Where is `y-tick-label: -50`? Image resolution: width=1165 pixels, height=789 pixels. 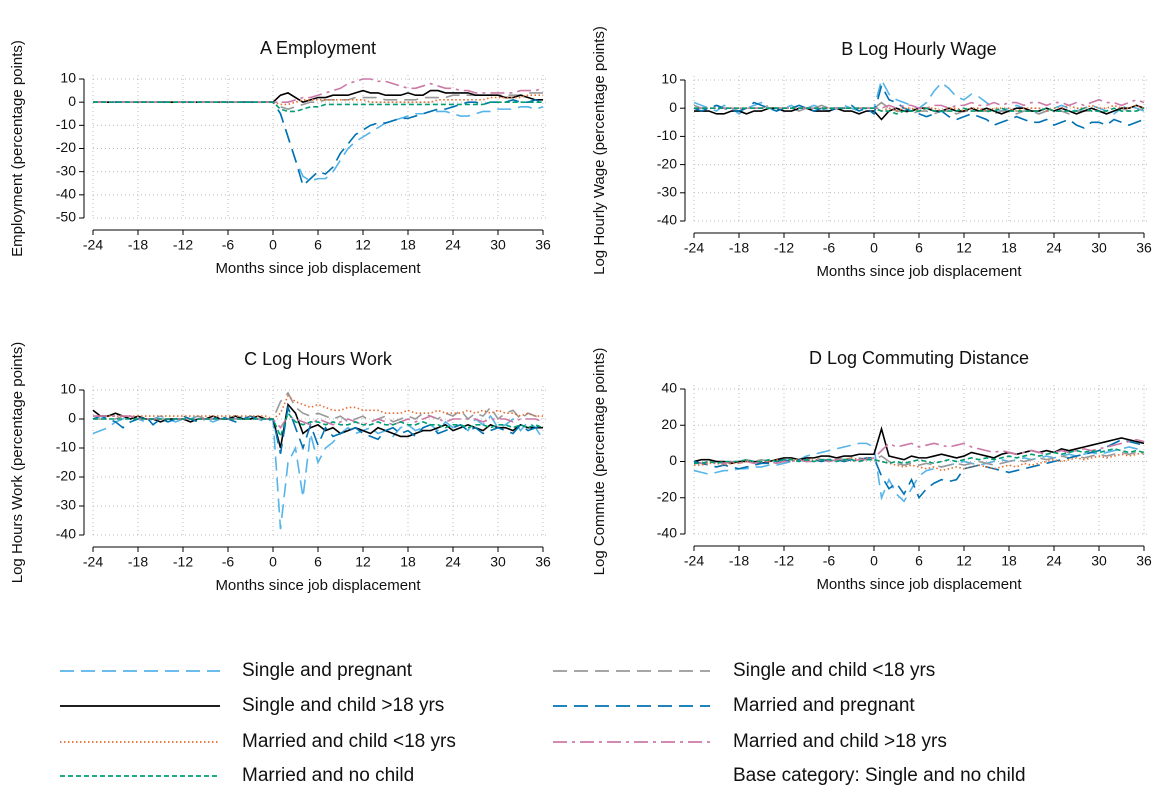 y-tick-label: -50 is located at coordinates (66, 217).